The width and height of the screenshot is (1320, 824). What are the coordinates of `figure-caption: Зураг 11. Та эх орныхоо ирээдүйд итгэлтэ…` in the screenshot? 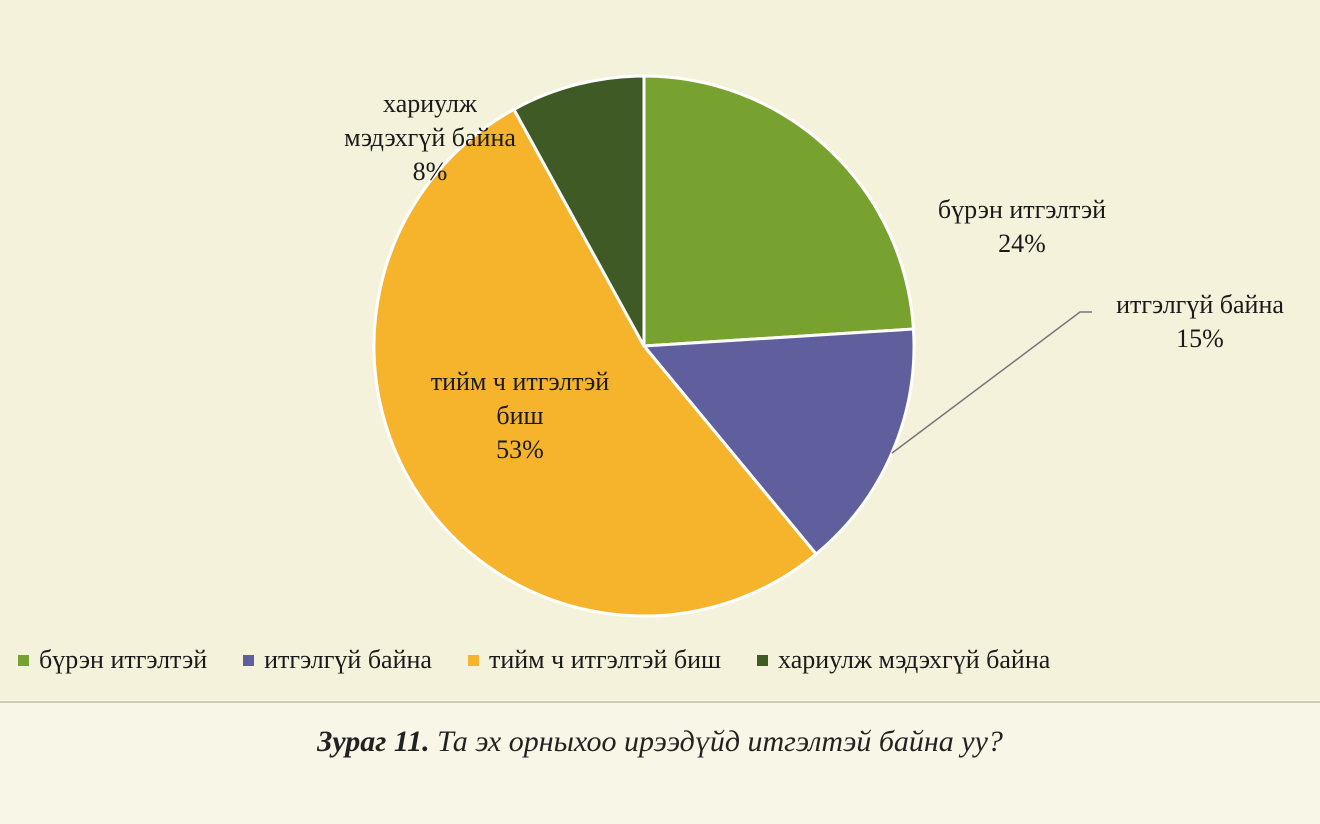 It's located at (660, 742).